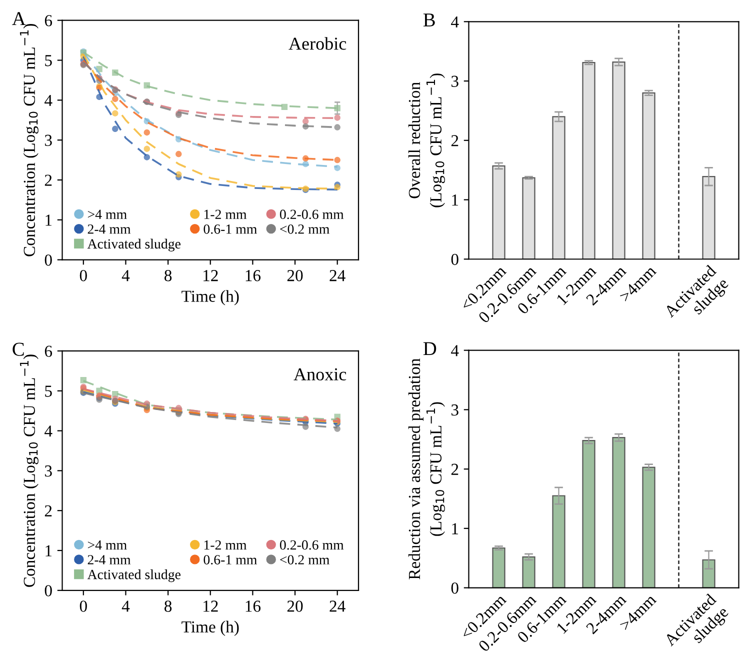 This screenshot has width=750, height=656. What do you see at coordinates (426, 141) in the screenshot?
I see `y-axis-title: Overall reduction (Log$_{10}$ CFU mL$^{−1}$)` at bounding box center [426, 141].